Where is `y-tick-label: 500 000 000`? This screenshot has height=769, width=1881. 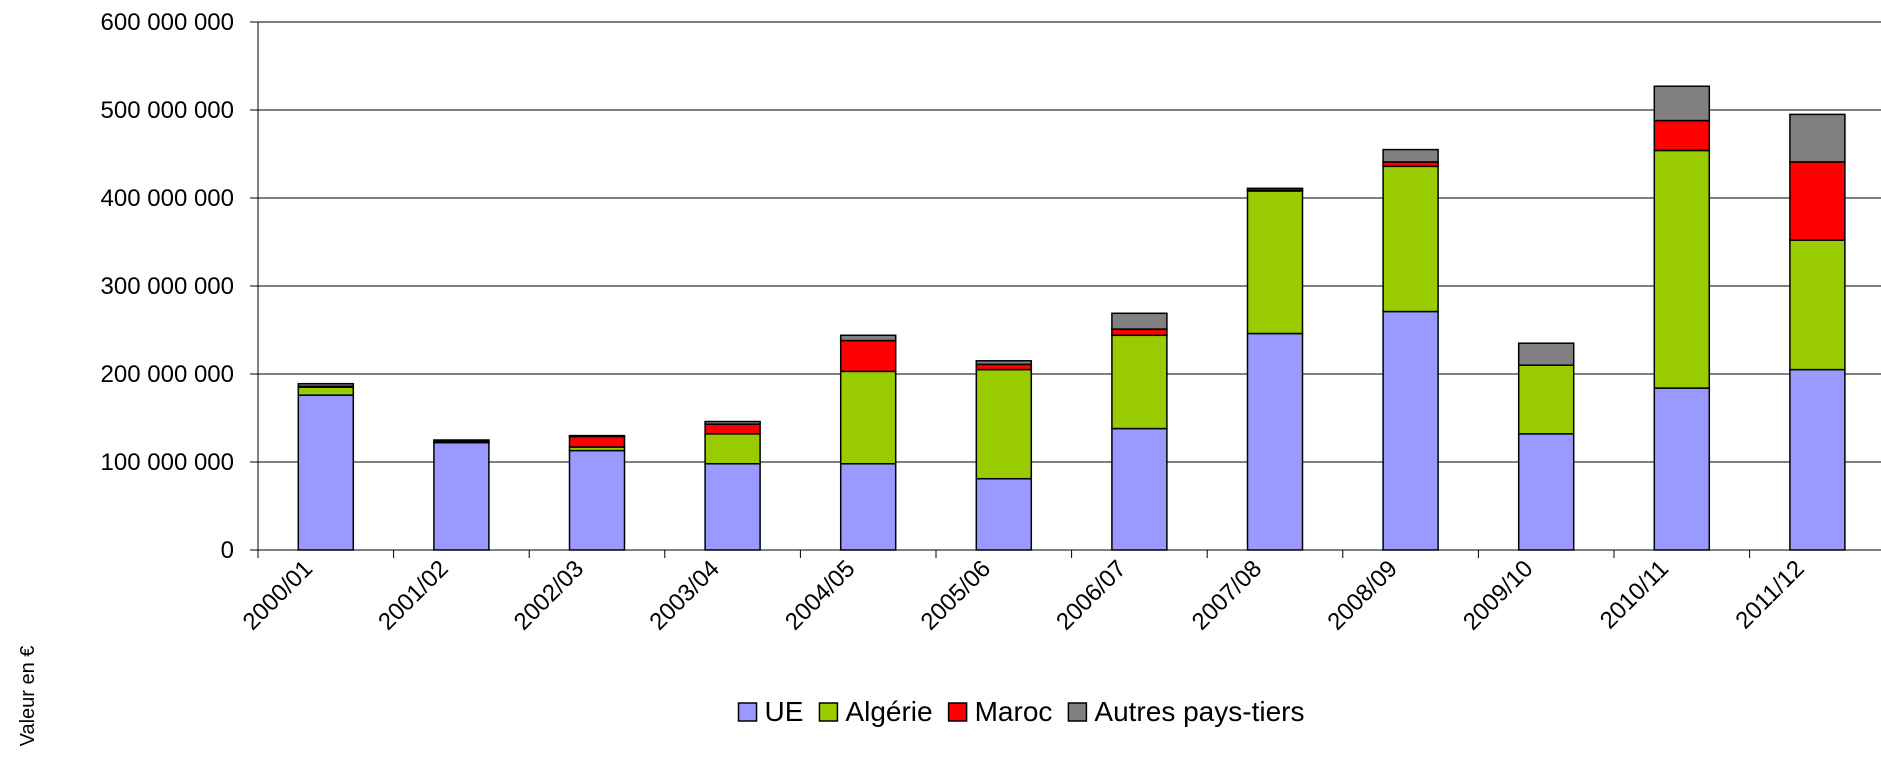
y-tick-label: 500 000 000 is located at coordinates (167, 110).